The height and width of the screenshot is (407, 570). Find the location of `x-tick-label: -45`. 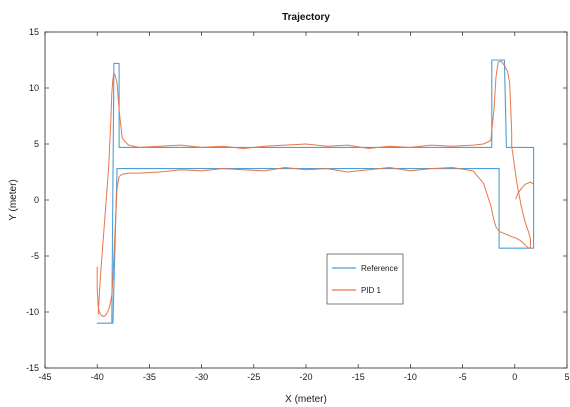

x-tick-label: -45 is located at coordinates (44, 377).